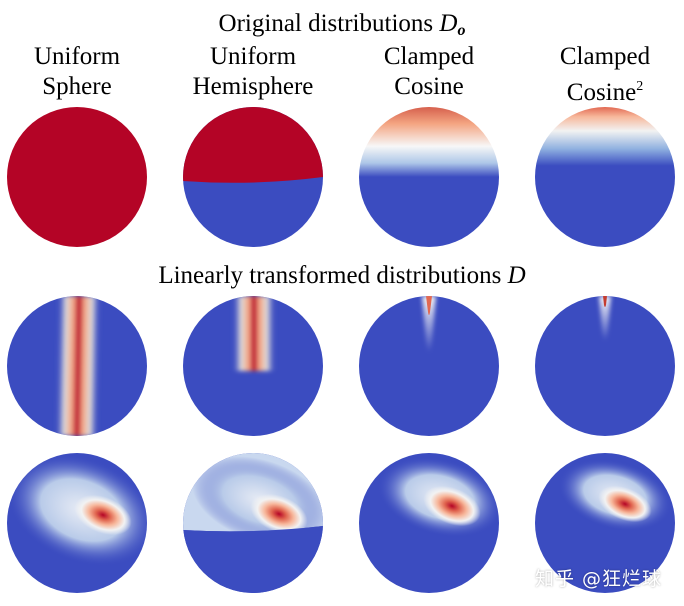 The width and height of the screenshot is (684, 606). What do you see at coordinates (640, 86) in the screenshot?
I see `column-label-superscript: 2` at bounding box center [640, 86].